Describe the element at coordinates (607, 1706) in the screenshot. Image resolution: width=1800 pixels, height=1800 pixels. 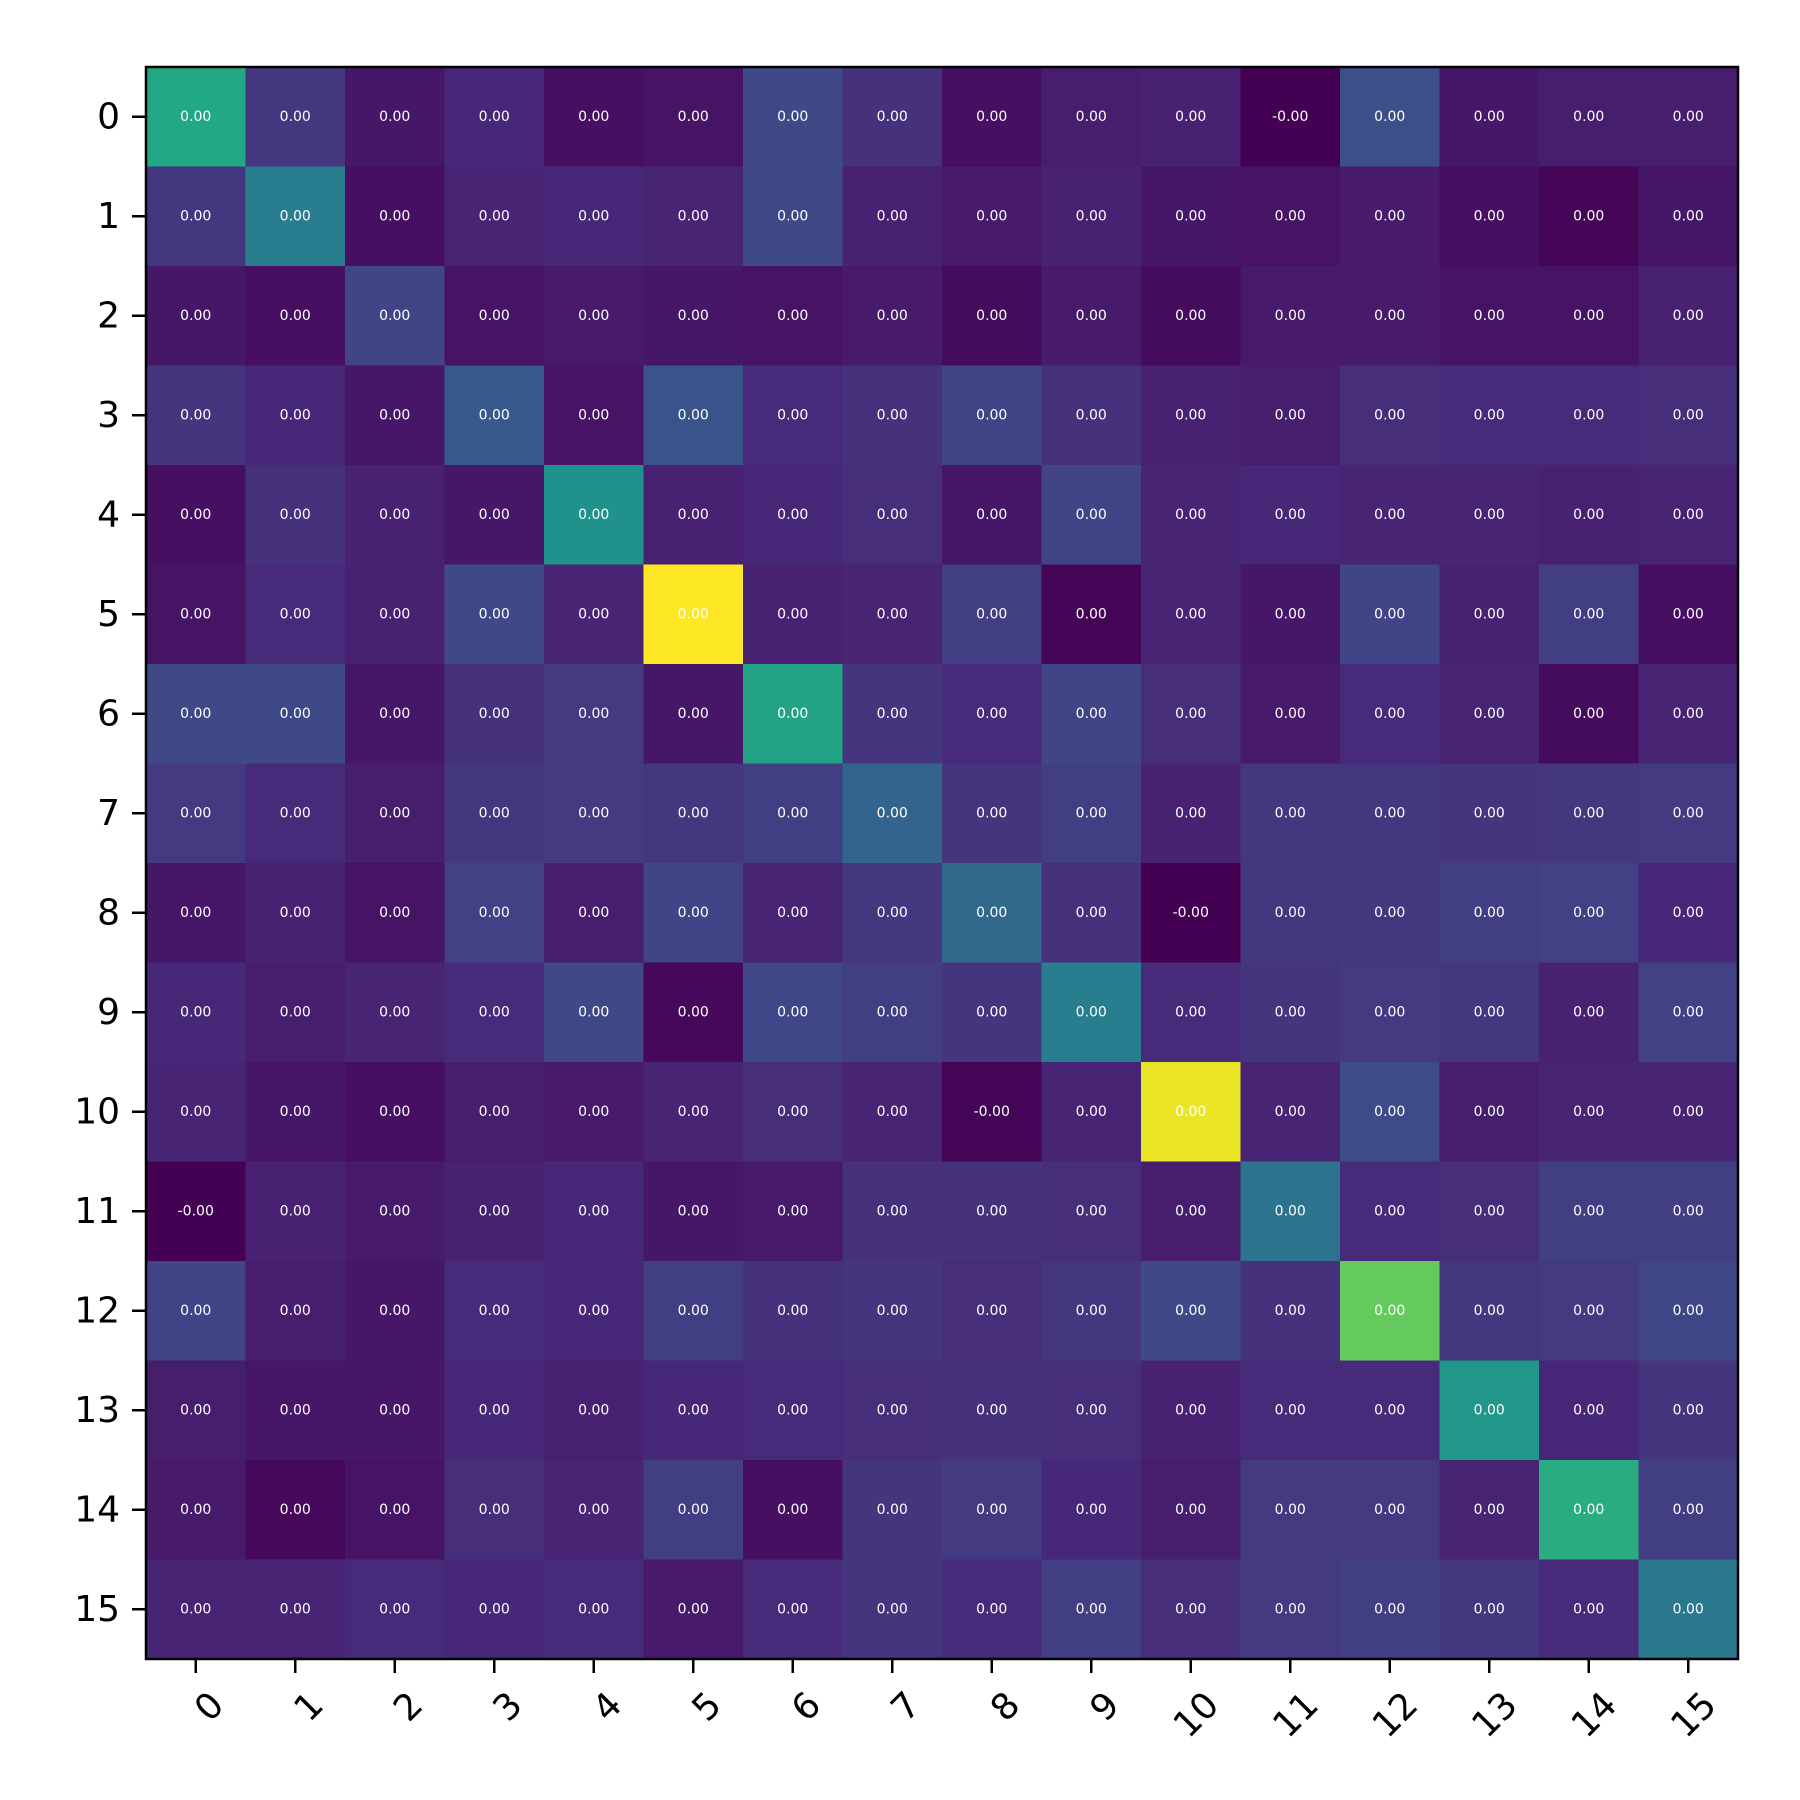
I see `x-tick-label: 4` at that location.